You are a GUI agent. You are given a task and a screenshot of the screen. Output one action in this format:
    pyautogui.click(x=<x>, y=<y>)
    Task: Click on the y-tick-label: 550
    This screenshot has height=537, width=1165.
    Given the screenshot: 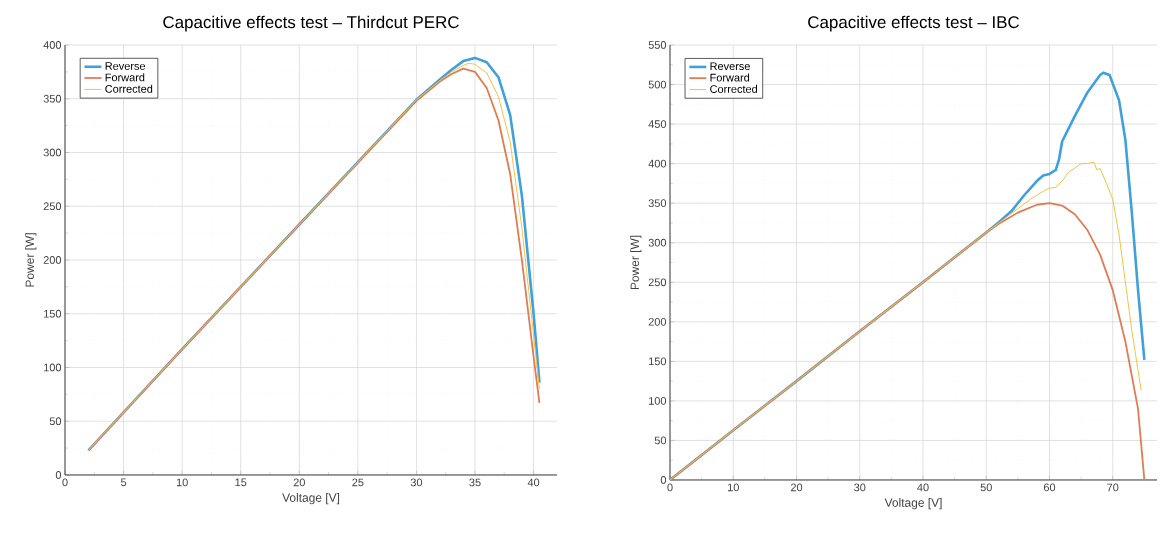 What is the action you would take?
    pyautogui.click(x=657, y=45)
    